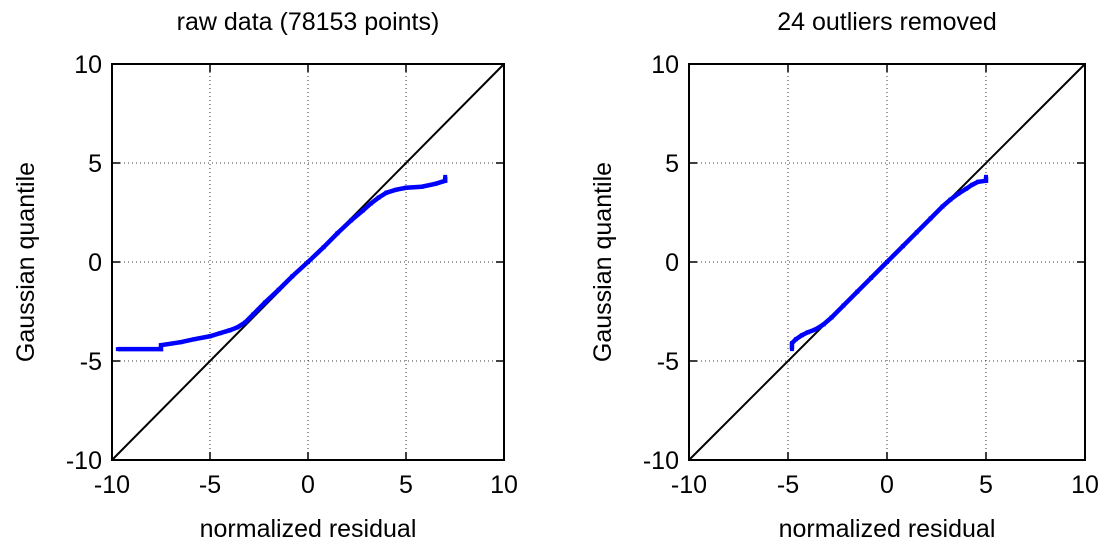  I want to click on chart-title: 24 outliers removed, so click(887, 22).